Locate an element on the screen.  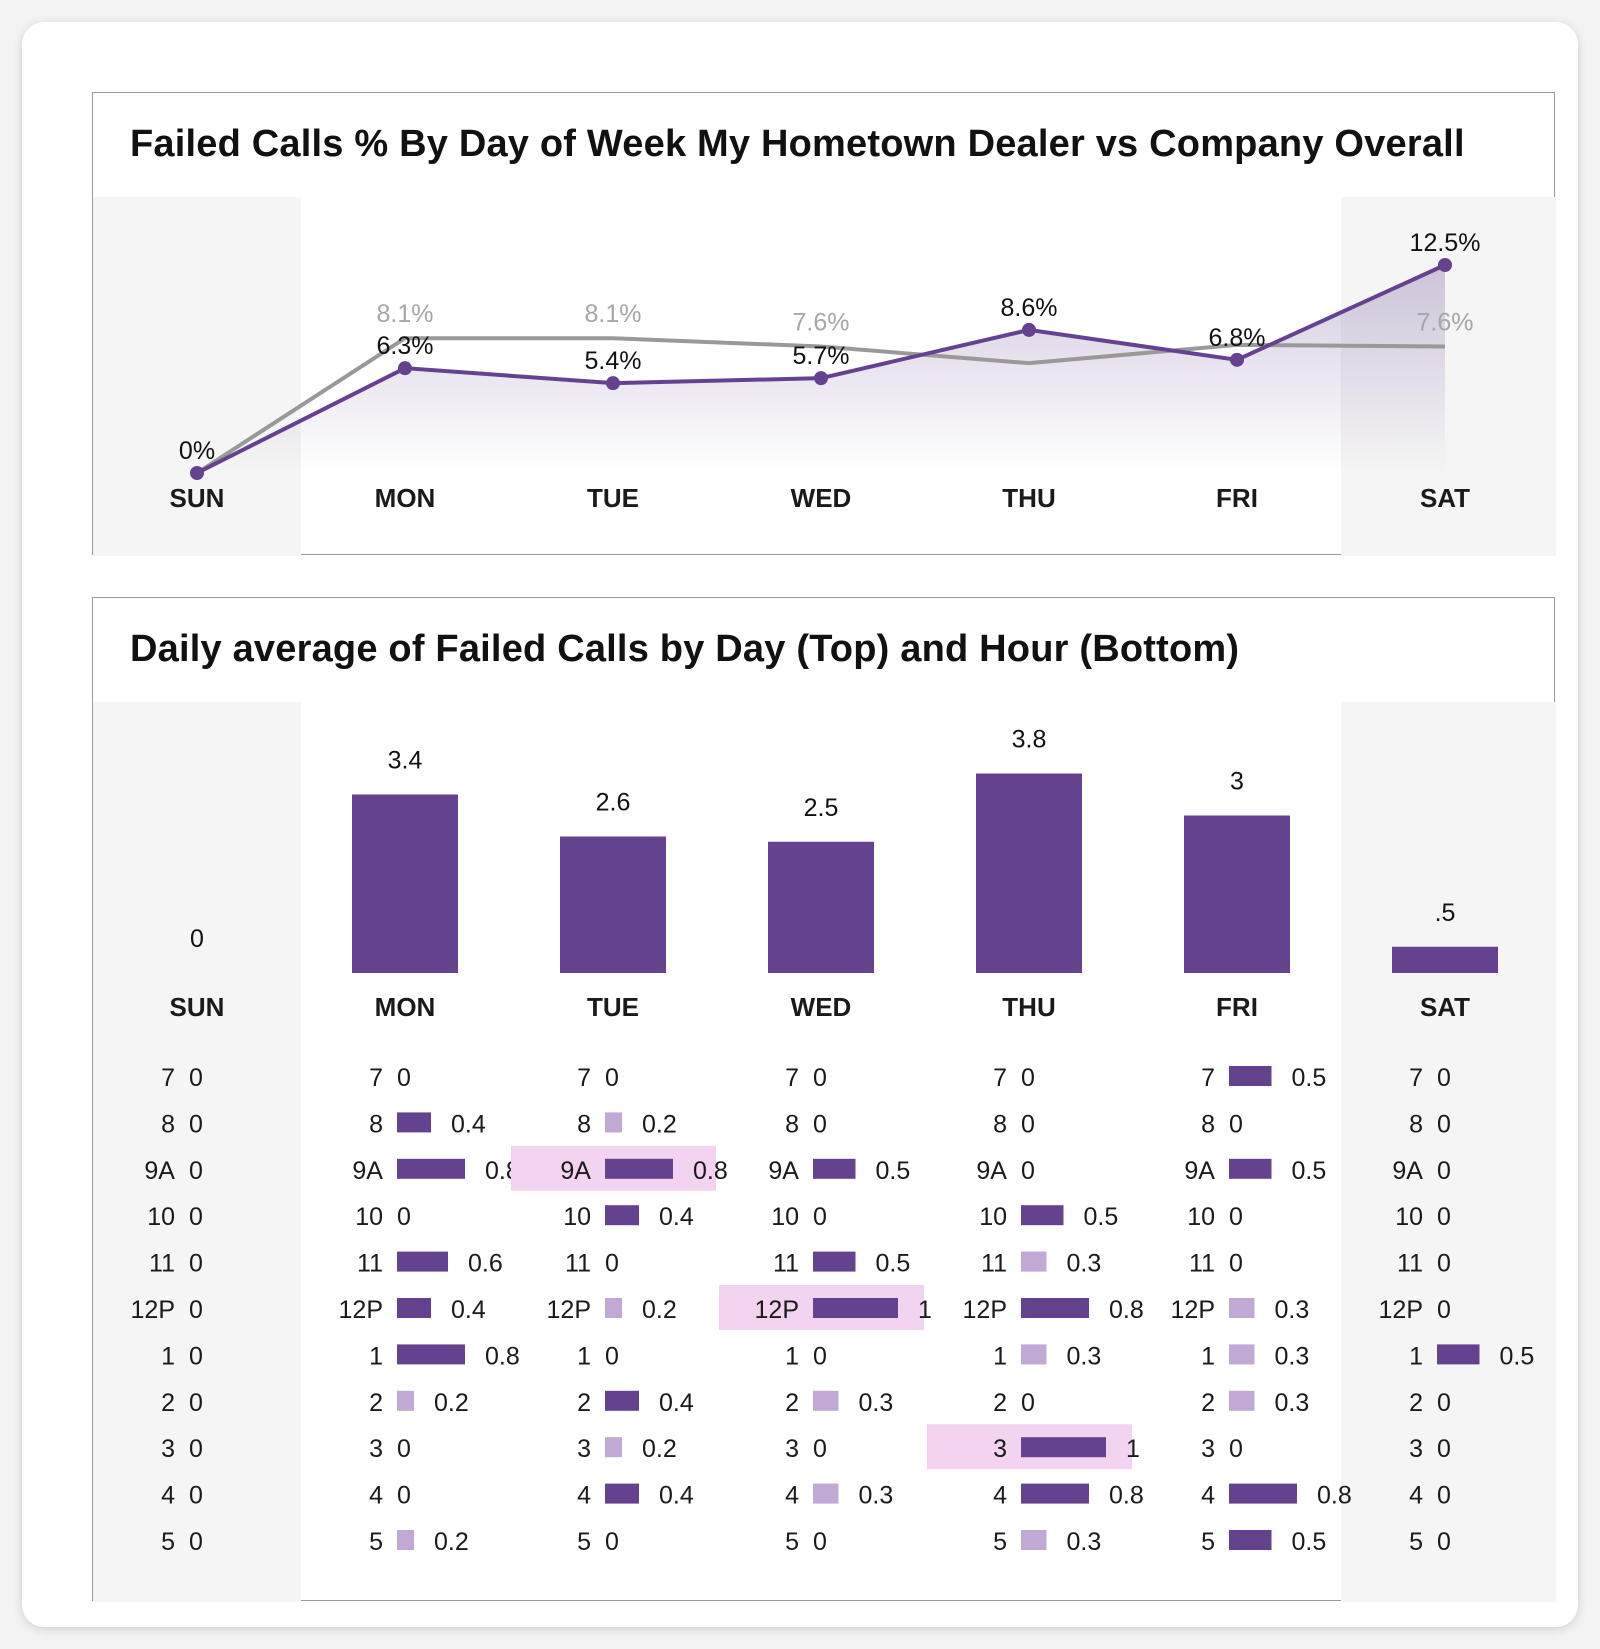
hour-value: 0.2 is located at coordinates (659, 1449).